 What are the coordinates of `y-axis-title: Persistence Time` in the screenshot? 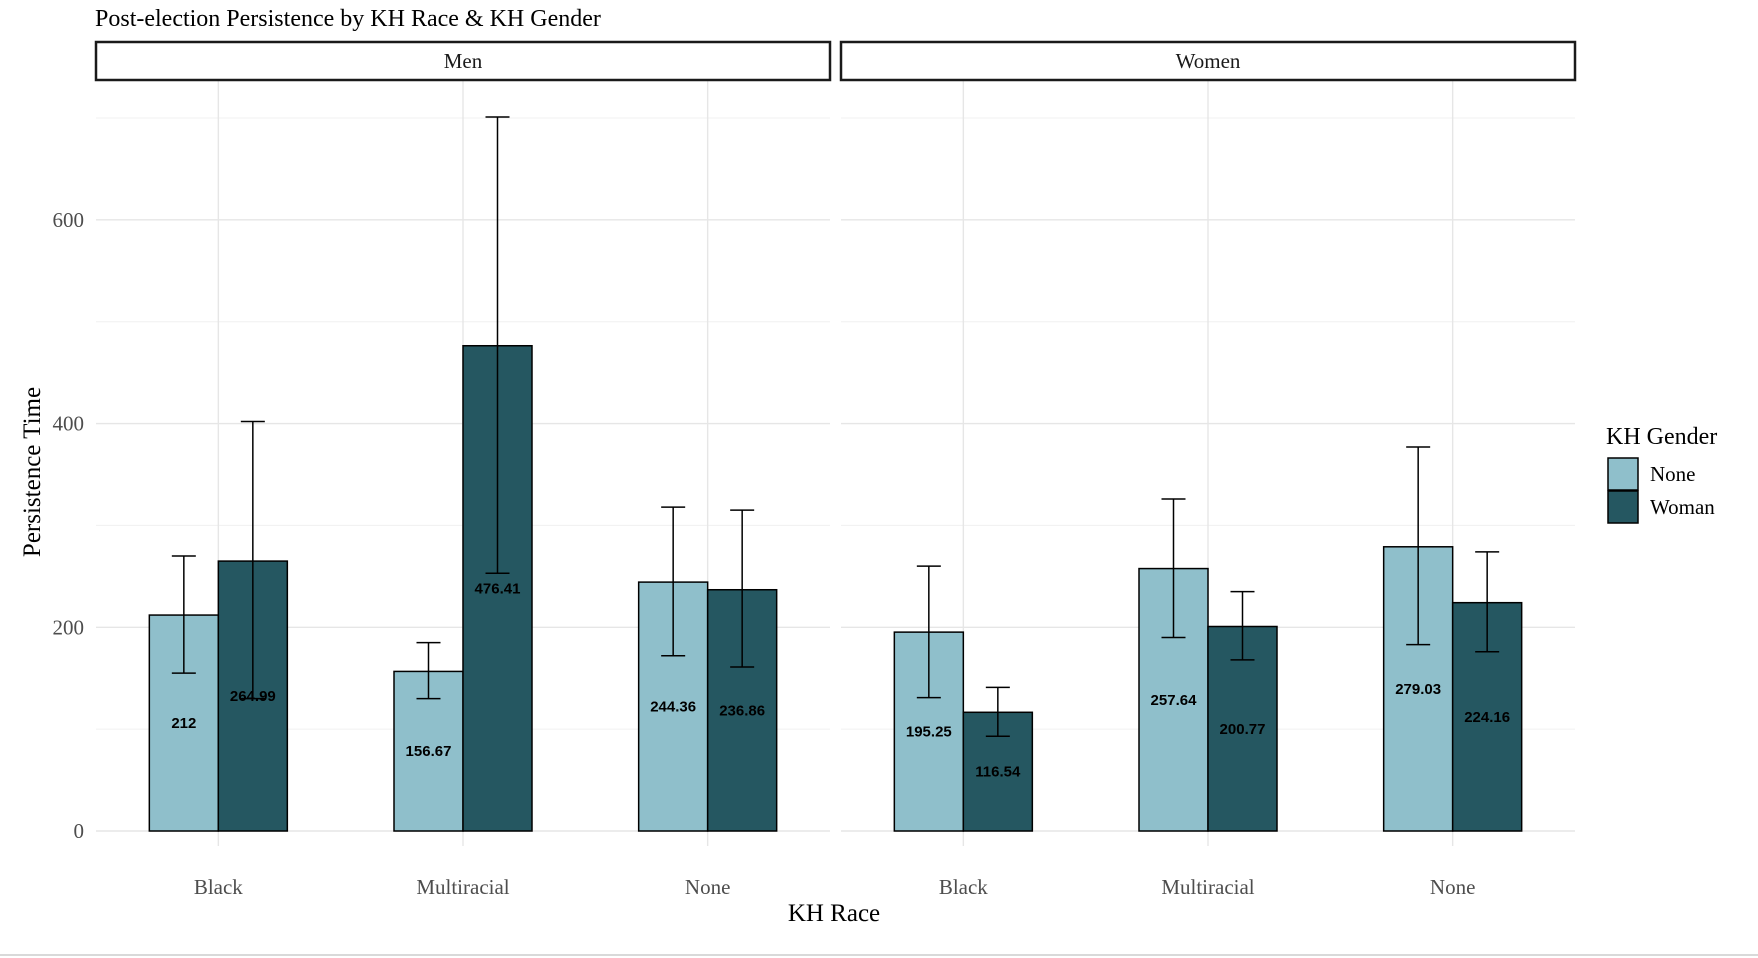 It's located at (32, 472).